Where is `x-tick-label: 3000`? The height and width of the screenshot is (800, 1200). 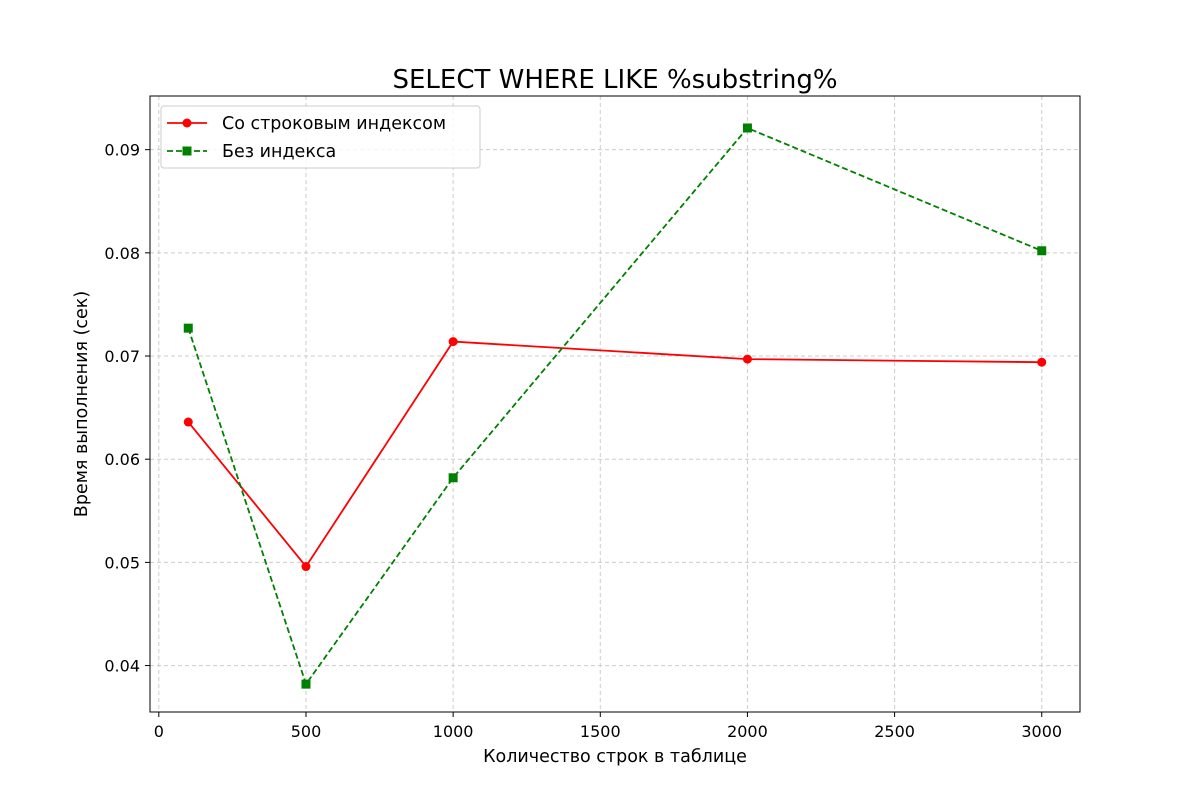
x-tick-label: 3000 is located at coordinates (1041, 731).